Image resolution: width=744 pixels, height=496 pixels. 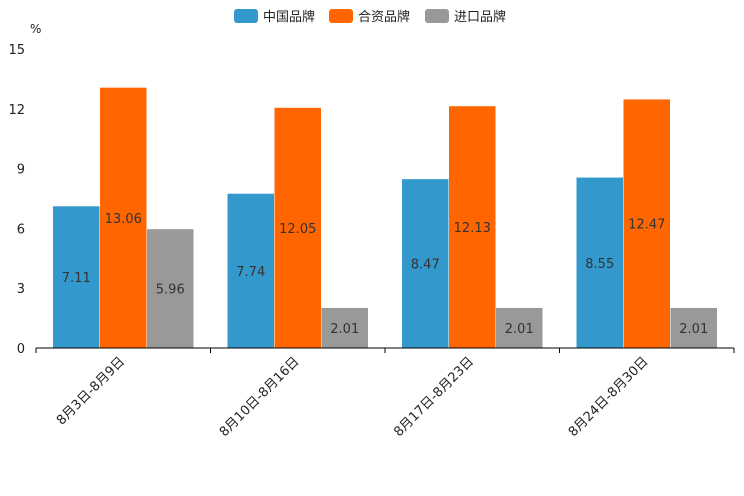 I want to click on data-label: 13.06, so click(x=123, y=219).